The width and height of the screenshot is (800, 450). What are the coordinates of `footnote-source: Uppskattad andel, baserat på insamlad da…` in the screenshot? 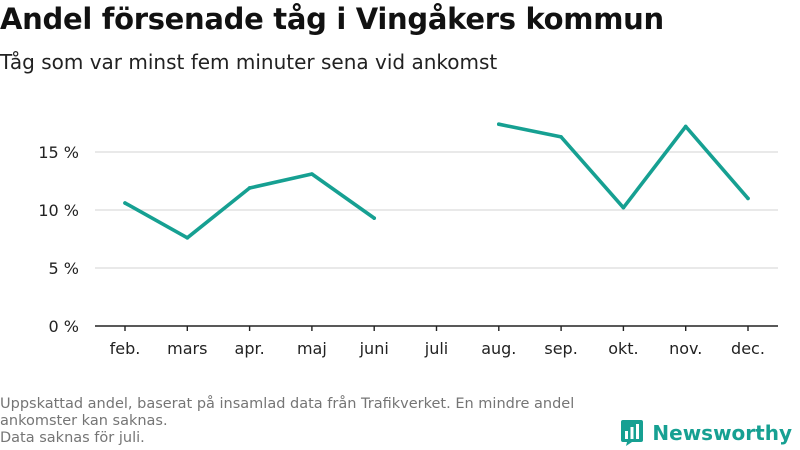 It's located at (289, 412).